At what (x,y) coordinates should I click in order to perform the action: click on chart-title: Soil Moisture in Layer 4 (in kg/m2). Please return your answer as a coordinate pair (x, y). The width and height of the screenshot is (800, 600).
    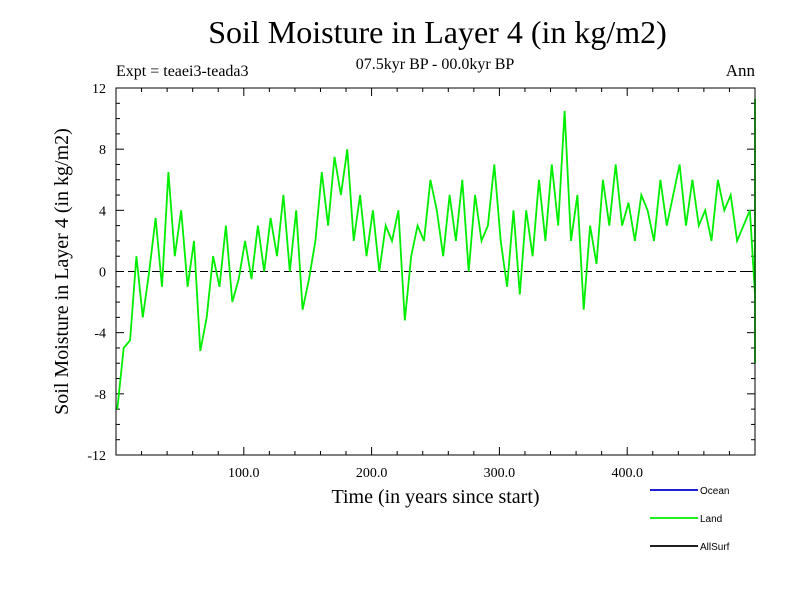
    Looking at the image, I should click on (437, 32).